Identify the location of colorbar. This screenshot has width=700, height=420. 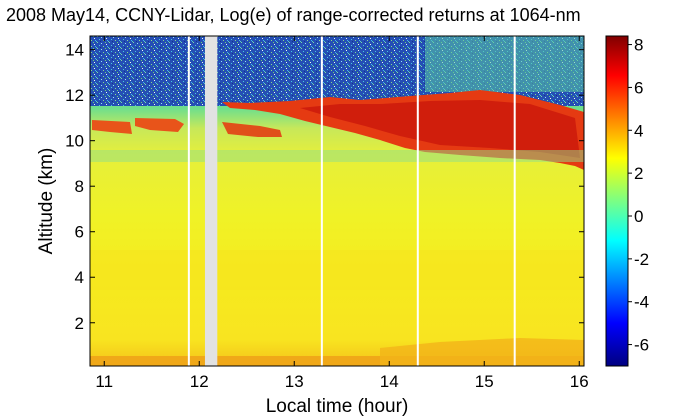
(617, 201).